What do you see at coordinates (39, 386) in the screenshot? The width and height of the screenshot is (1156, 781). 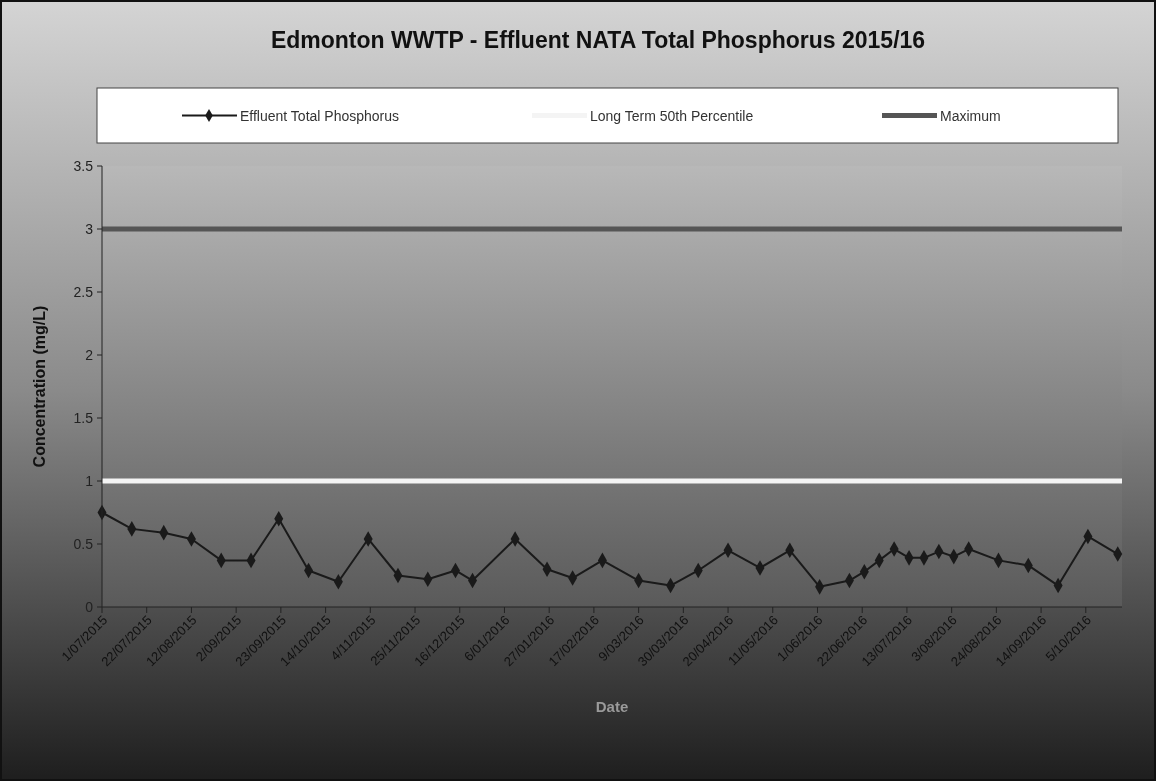 I see `y-axis-title: Concentration (mg/L)` at bounding box center [39, 386].